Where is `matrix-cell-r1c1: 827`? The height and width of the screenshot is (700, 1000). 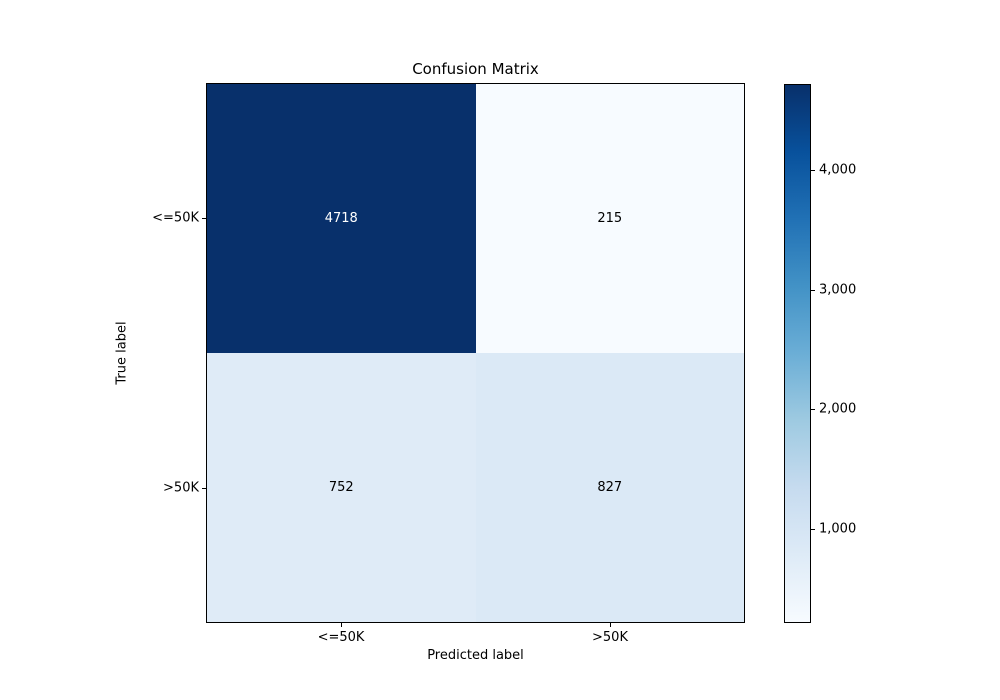 matrix-cell-r1c1: 827 is located at coordinates (609, 487).